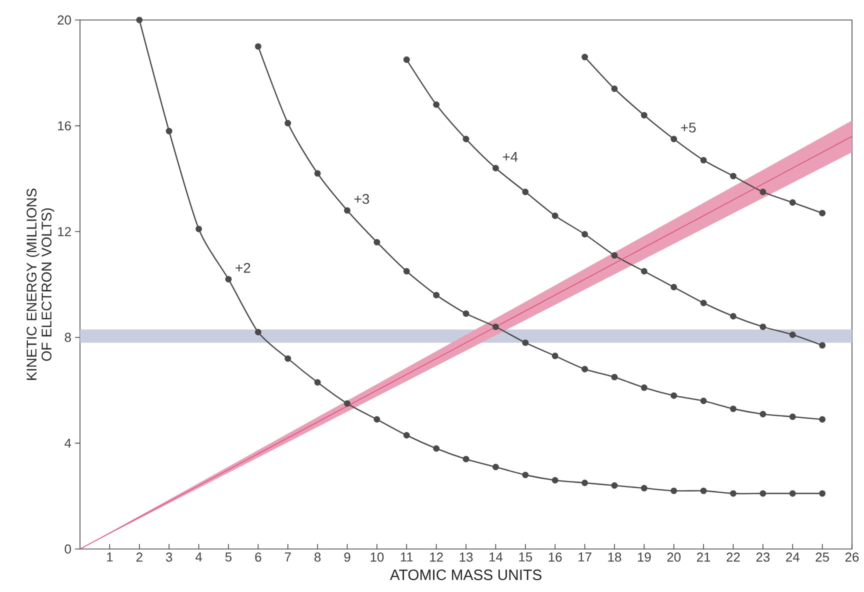 Image resolution: width=864 pixels, height=592 pixels. I want to click on x-tick-label: 17, so click(585, 557).